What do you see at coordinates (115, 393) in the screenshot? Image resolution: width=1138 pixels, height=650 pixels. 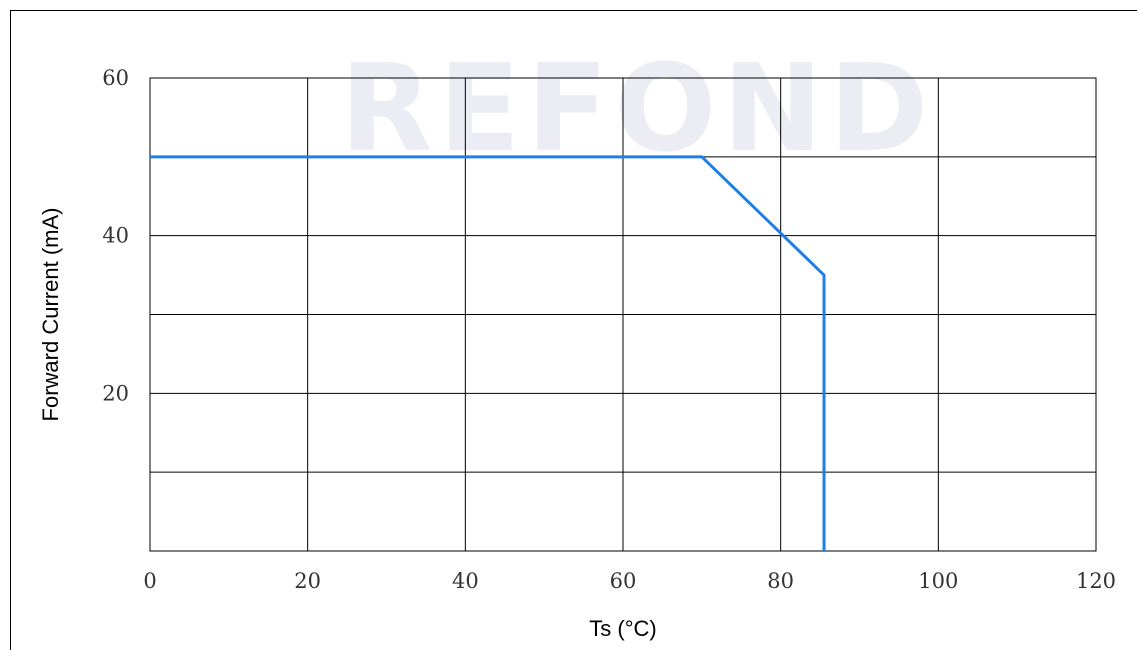 I see `y-tick-label: 20` at bounding box center [115, 393].